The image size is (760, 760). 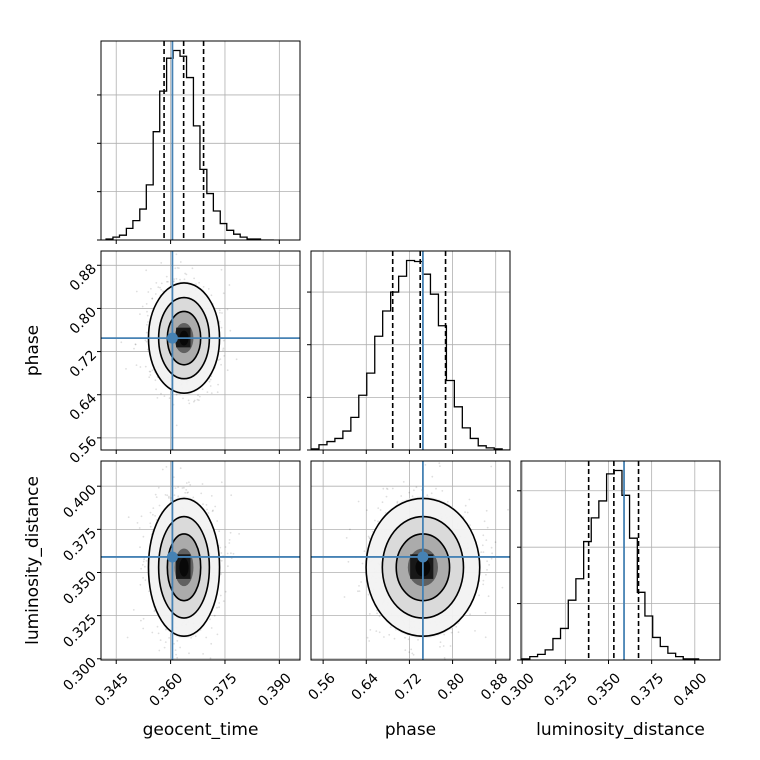 What do you see at coordinates (451, 686) in the screenshot?
I see `x-tick-label: 0.80` at bounding box center [451, 686].